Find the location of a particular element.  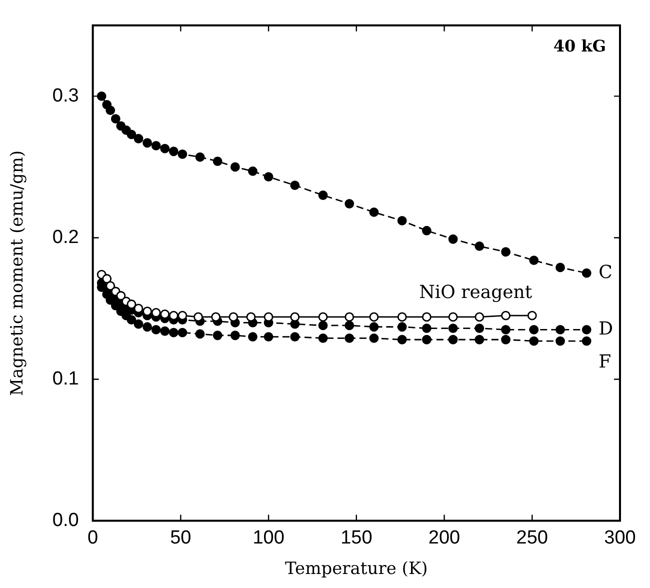

y-tick-label: 0.0 is located at coordinates (65, 521).